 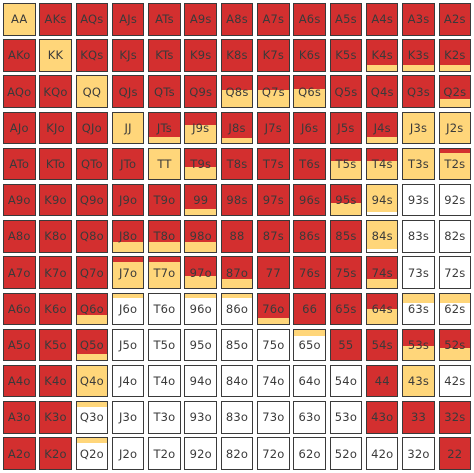 What do you see at coordinates (128, 272) in the screenshot?
I see `hand-cell-J7o: J7o` at bounding box center [128, 272].